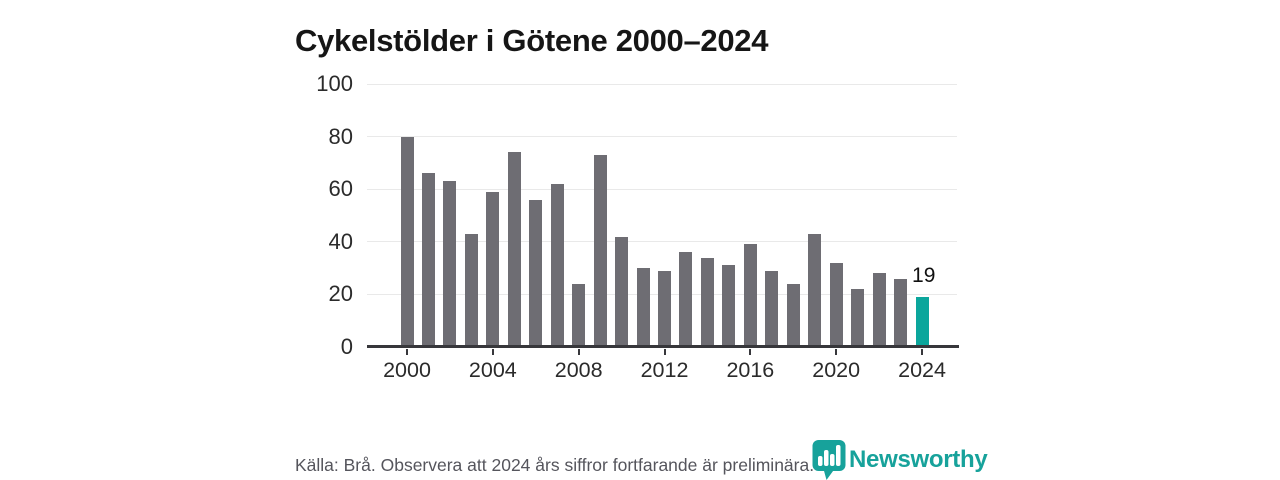  I want to click on x-axis-tick-label: 2024, so click(922, 370).